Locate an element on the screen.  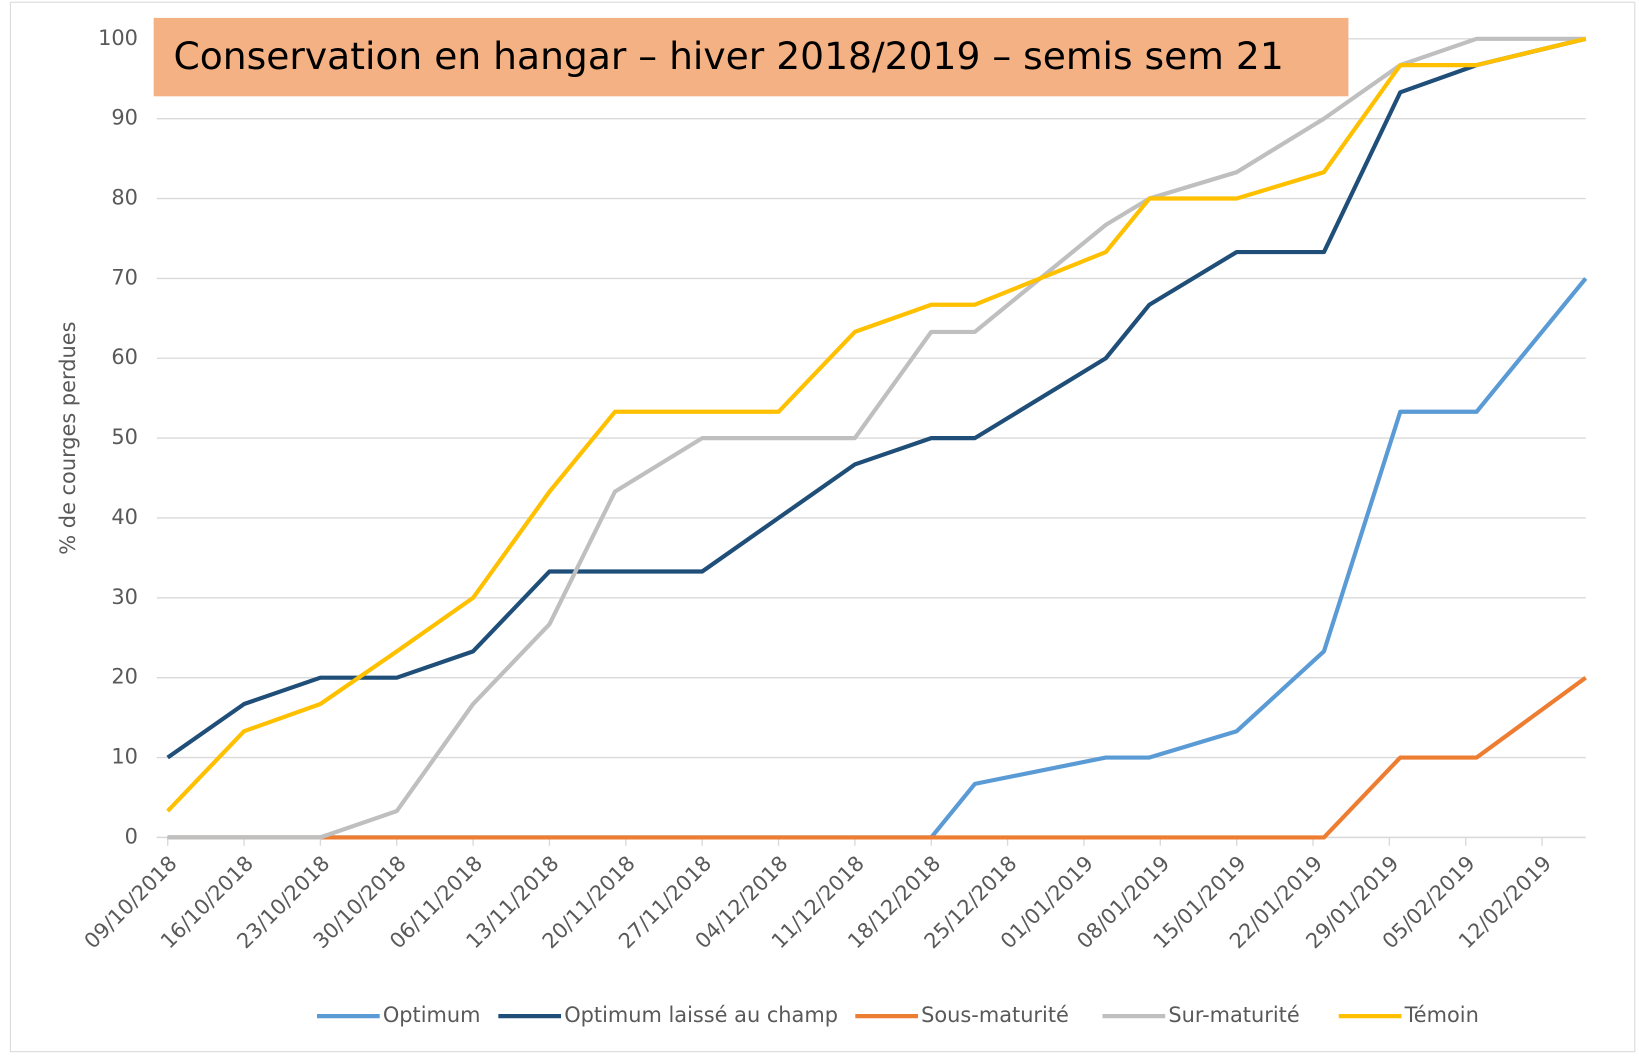
y-tick-label: 80 is located at coordinates (124, 198).